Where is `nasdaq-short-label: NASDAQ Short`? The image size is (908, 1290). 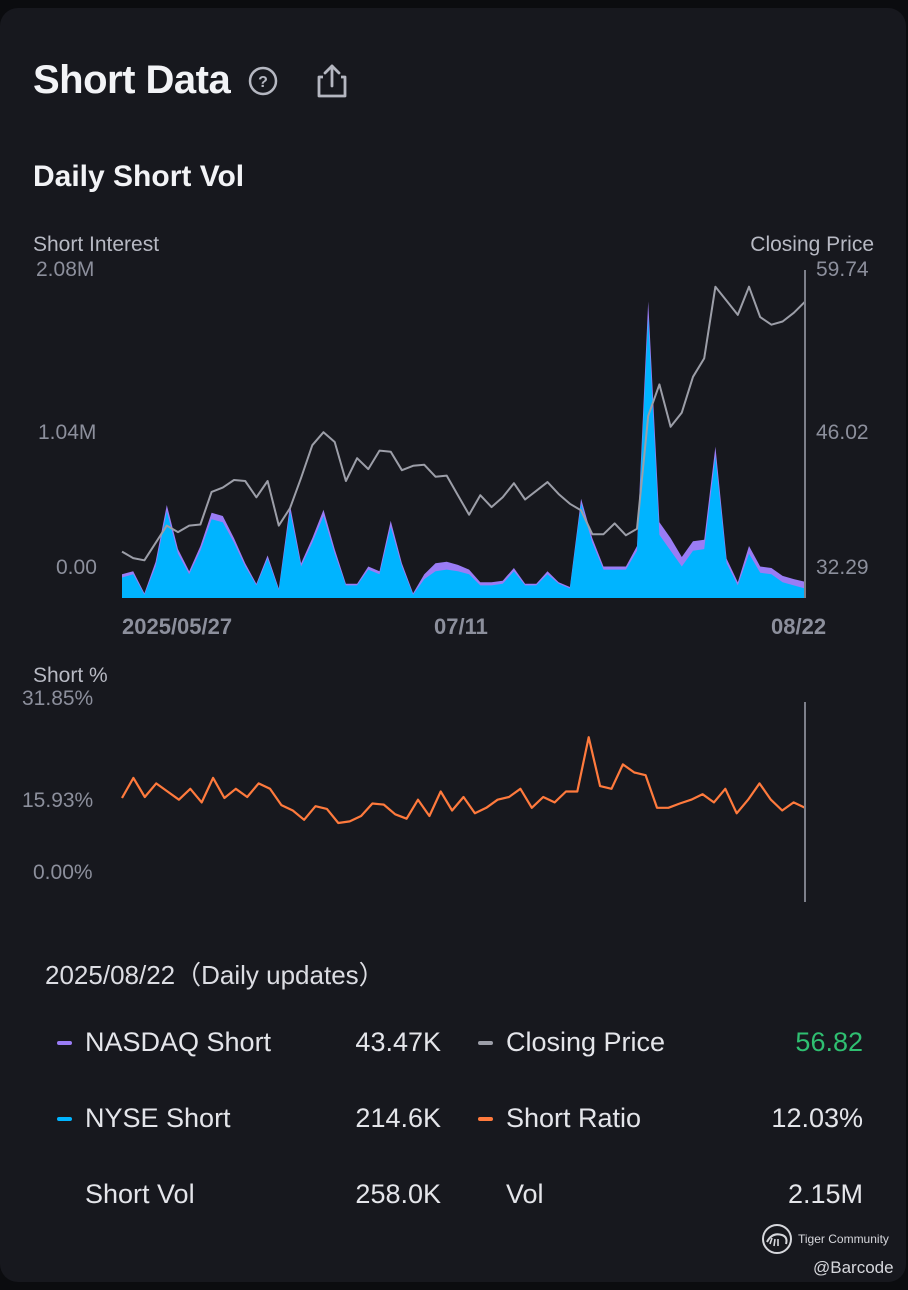
nasdaq-short-label: NASDAQ Short is located at coordinates (178, 1042).